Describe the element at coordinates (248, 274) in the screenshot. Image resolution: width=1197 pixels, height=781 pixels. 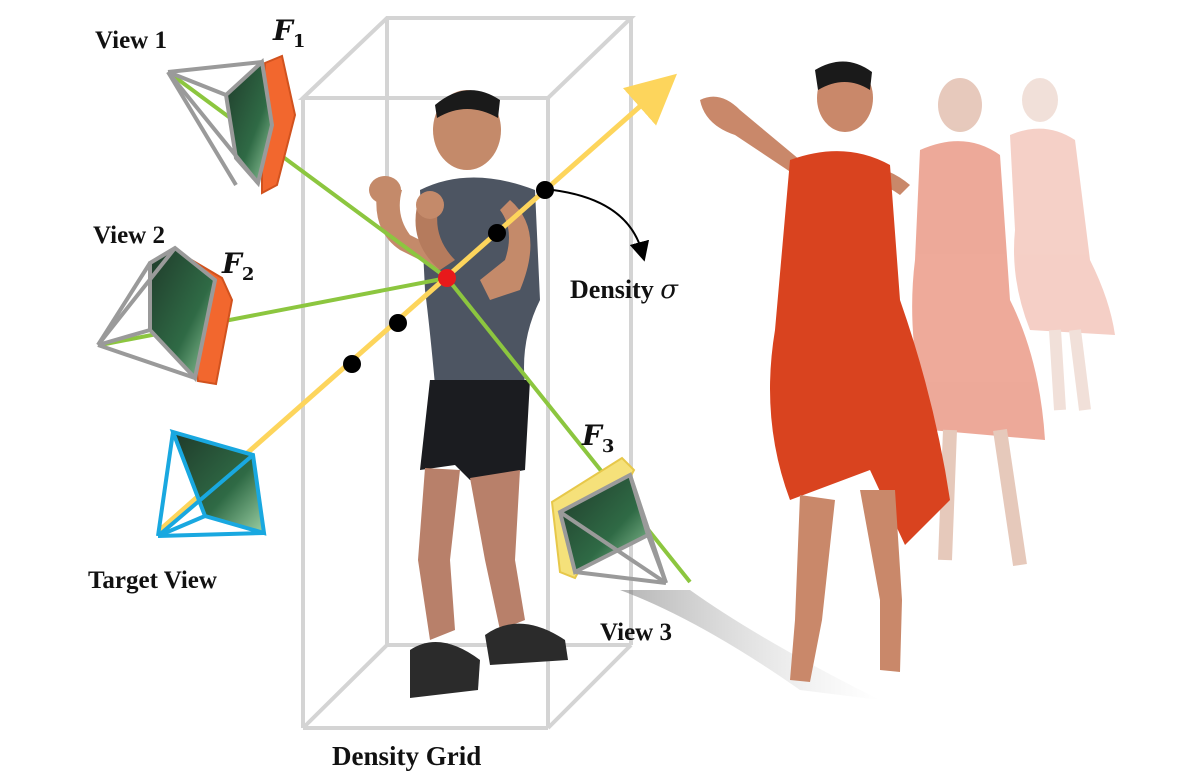
I see `f2-subscript: 2` at that location.